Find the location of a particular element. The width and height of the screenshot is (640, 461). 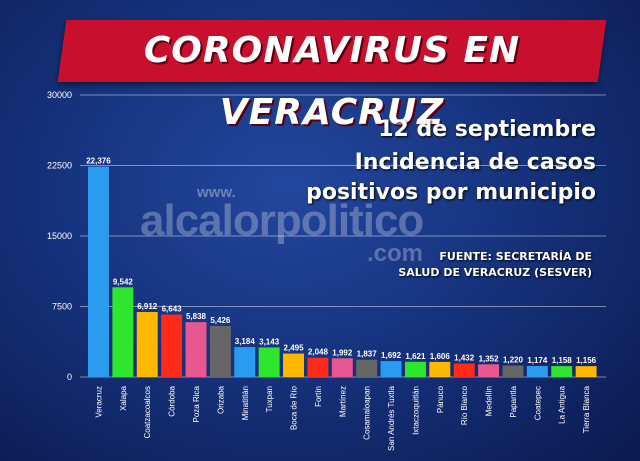

x-tick-label: Tuxpan is located at coordinates (269, 399).